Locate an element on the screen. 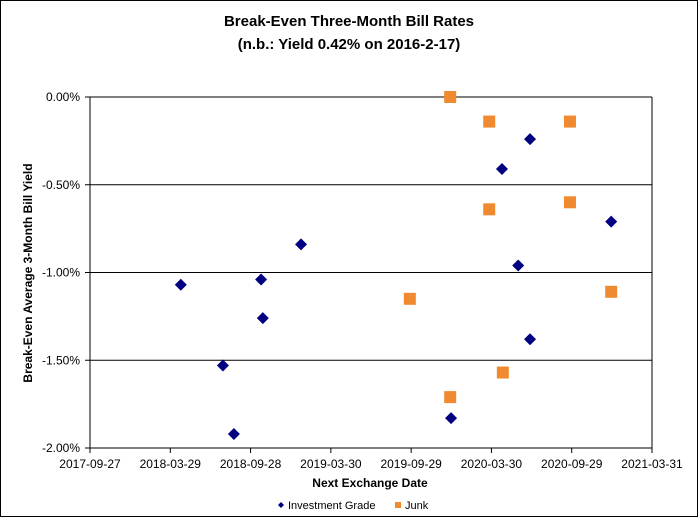 The height and width of the screenshot is (517, 698). x-tick-label: 2019-09-29 is located at coordinates (411, 464).